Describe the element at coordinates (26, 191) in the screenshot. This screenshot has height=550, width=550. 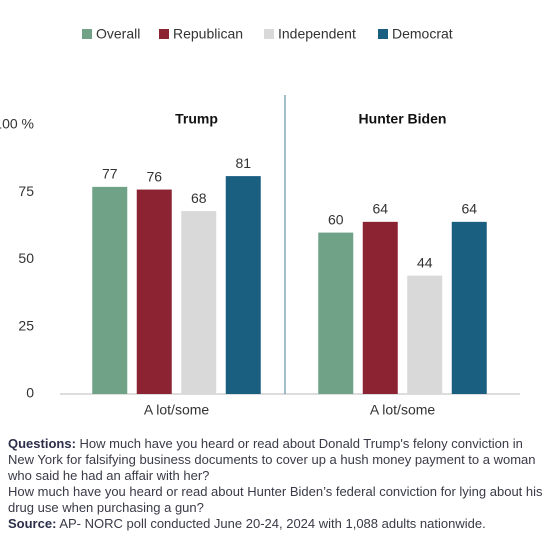
I see `y-tick-label: 75` at that location.